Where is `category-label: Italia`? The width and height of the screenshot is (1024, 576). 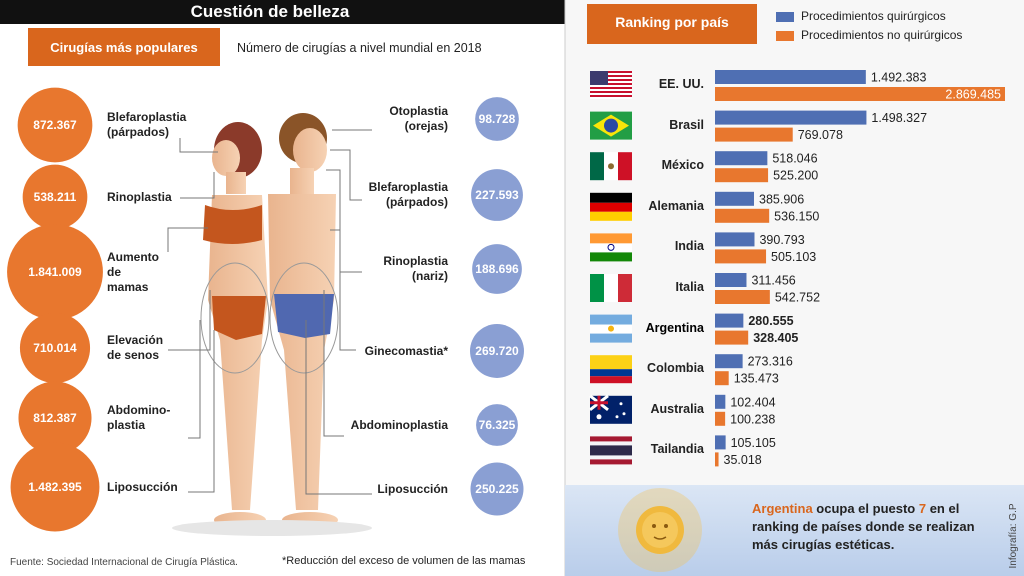
category-label: Italia is located at coordinates (690, 287).